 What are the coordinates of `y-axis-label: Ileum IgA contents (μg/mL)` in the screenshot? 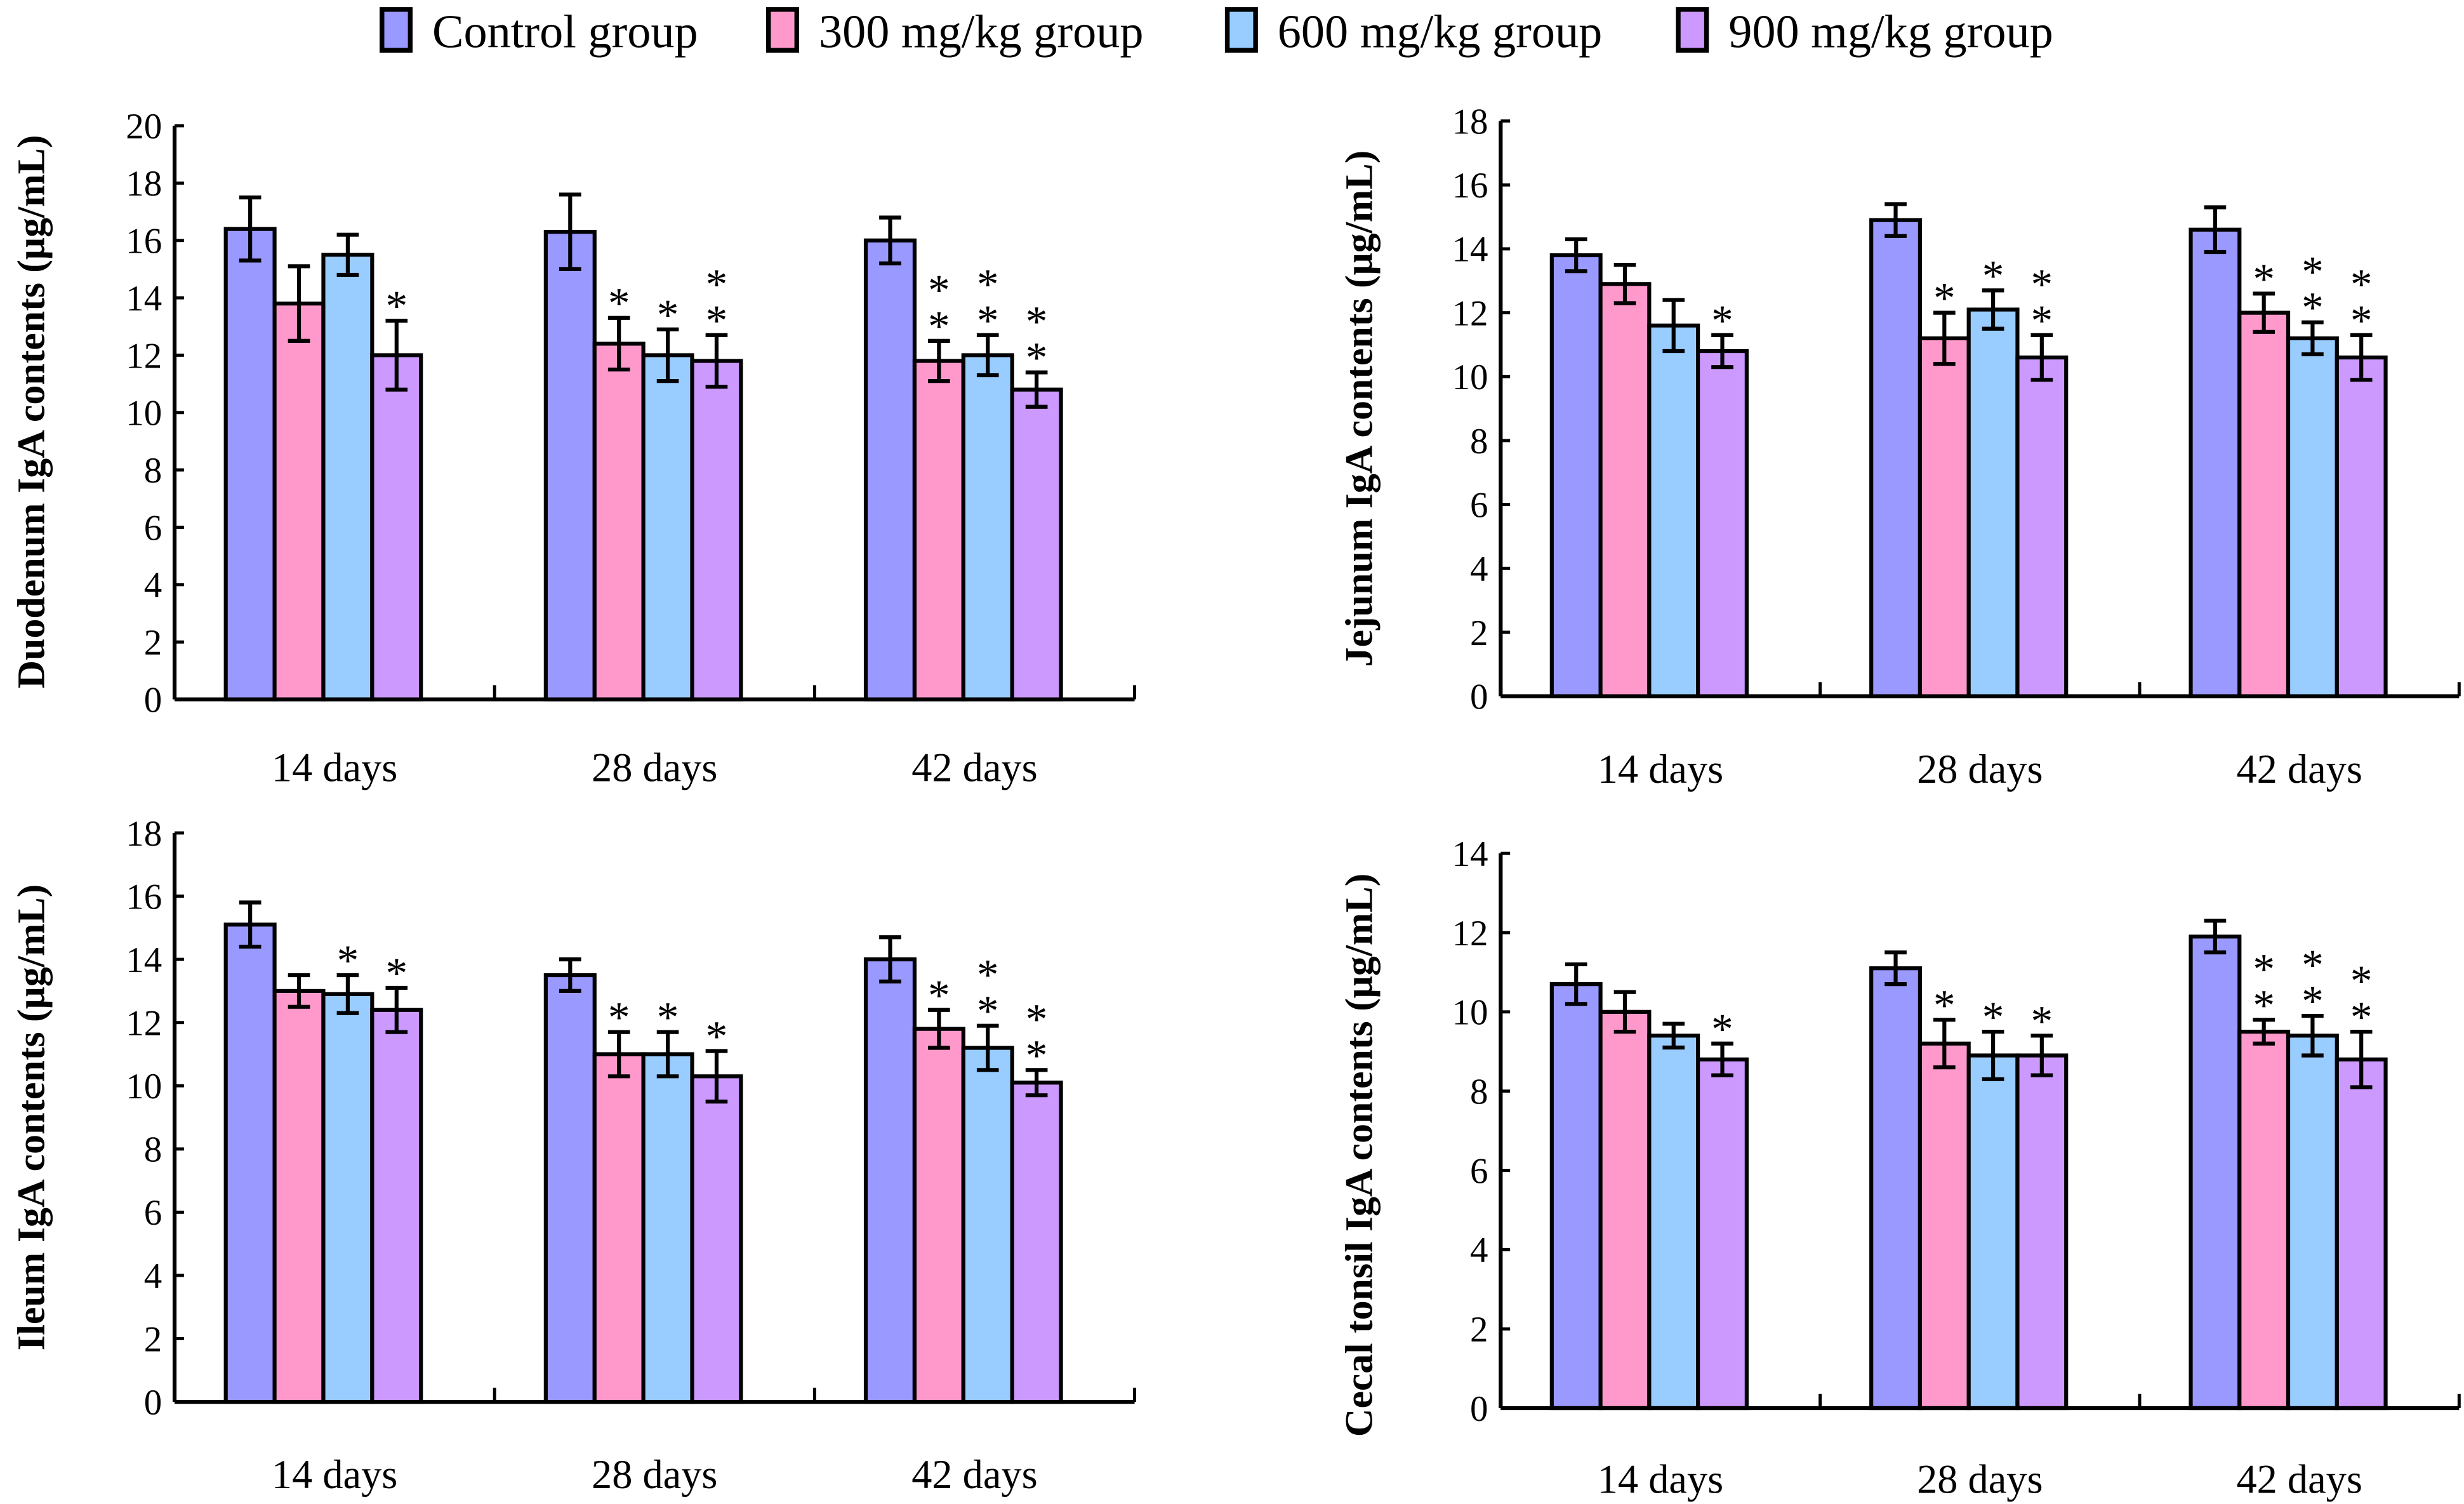 It's located at (31, 1117).